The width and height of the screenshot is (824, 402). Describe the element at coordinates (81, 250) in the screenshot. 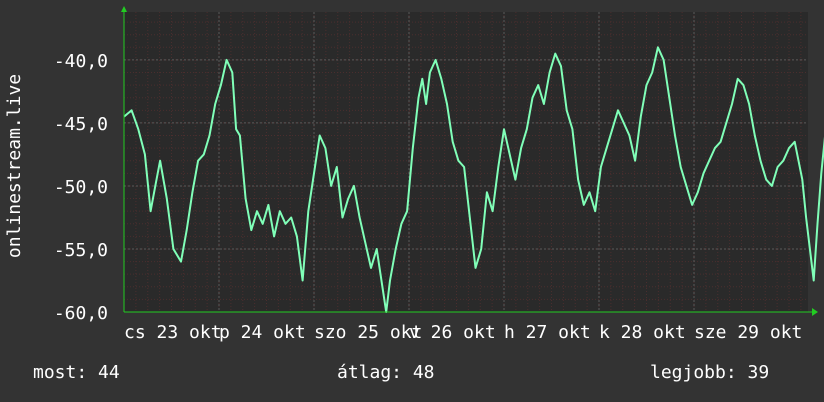

I see `y-tick-label: -55,0` at that location.